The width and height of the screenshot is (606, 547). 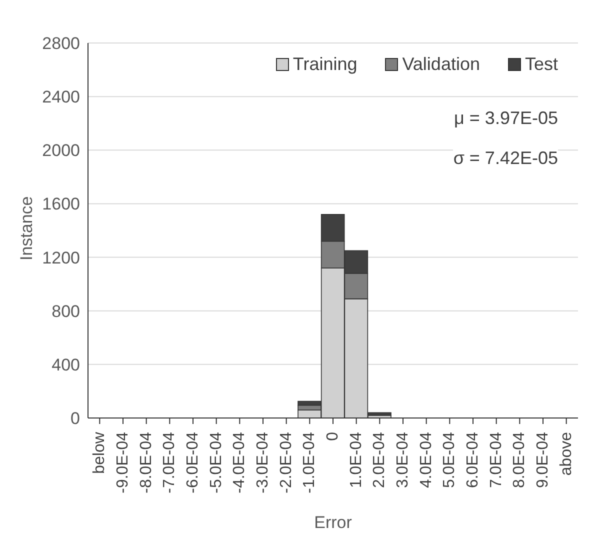 What do you see at coordinates (356, 460) in the screenshot?
I see `x-tick-label: 1.0E-04` at bounding box center [356, 460].